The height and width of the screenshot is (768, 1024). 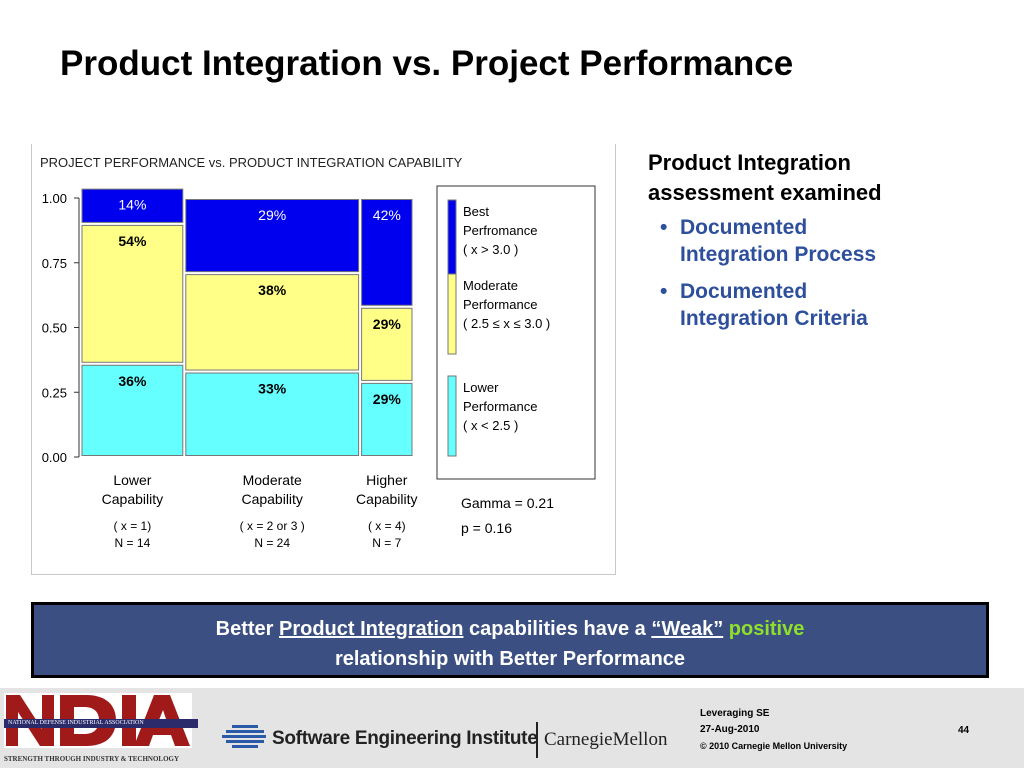 I want to click on side-heading-line: Product Integration, so click(x=749, y=162).